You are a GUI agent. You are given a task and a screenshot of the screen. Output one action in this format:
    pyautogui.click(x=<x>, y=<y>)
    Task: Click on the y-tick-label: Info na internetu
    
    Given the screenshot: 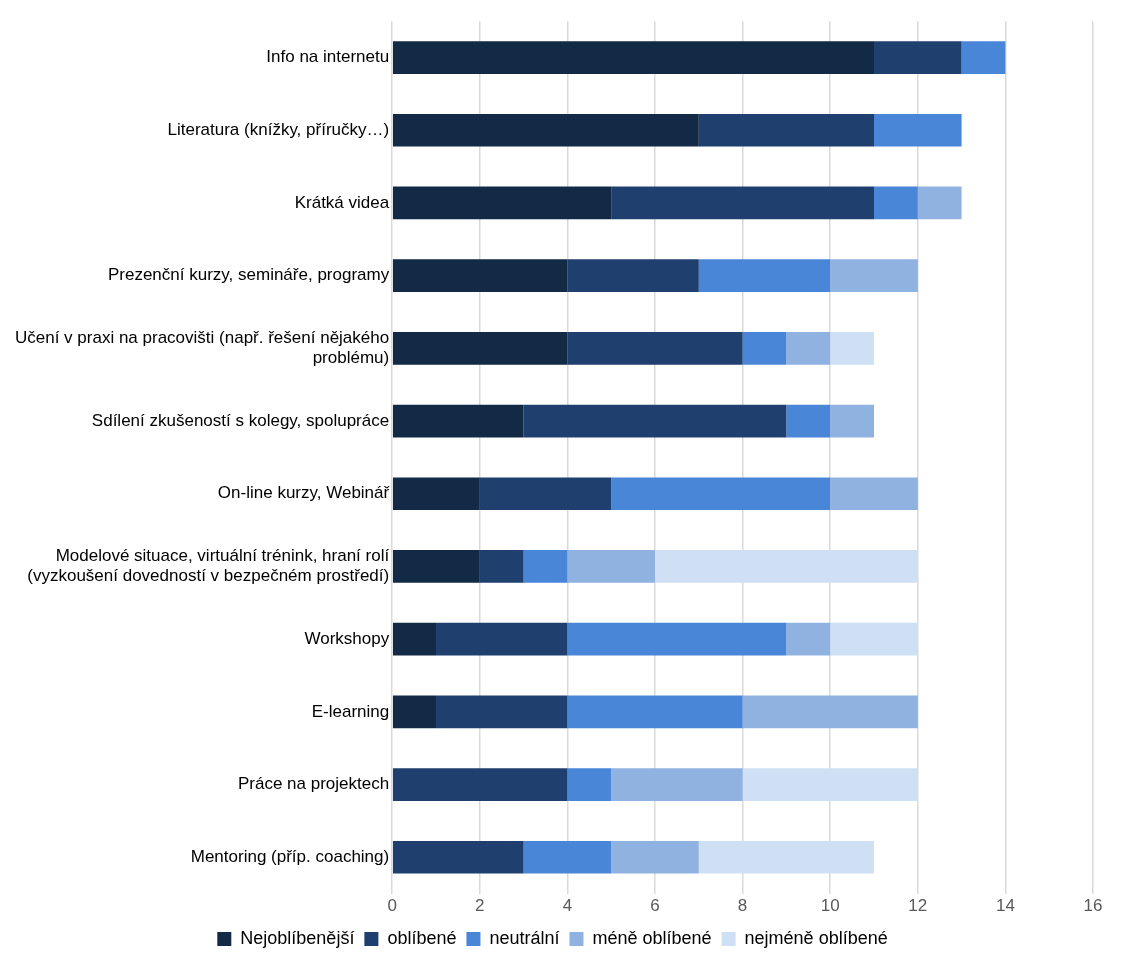 What is the action you would take?
    pyautogui.click(x=328, y=57)
    